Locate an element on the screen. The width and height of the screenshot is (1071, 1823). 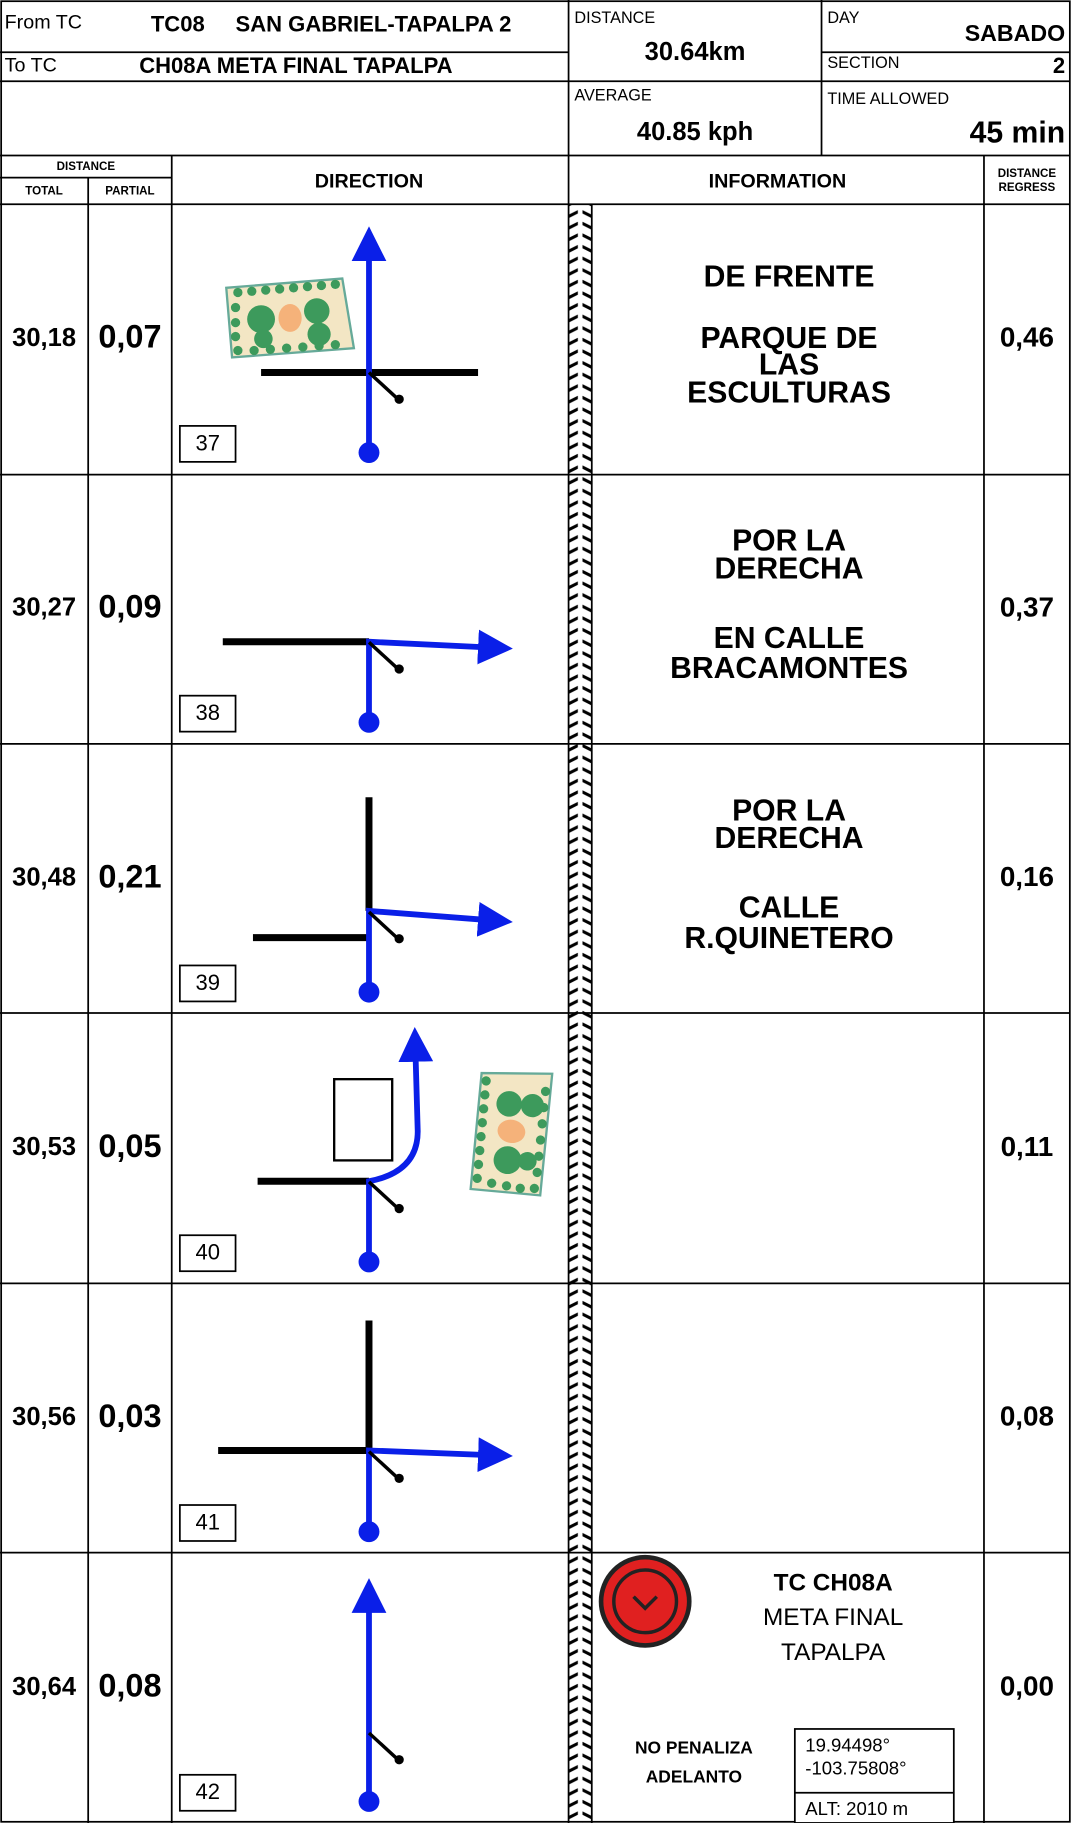
checkpoint-line-1: META FINAL is located at coordinates (833, 1617).